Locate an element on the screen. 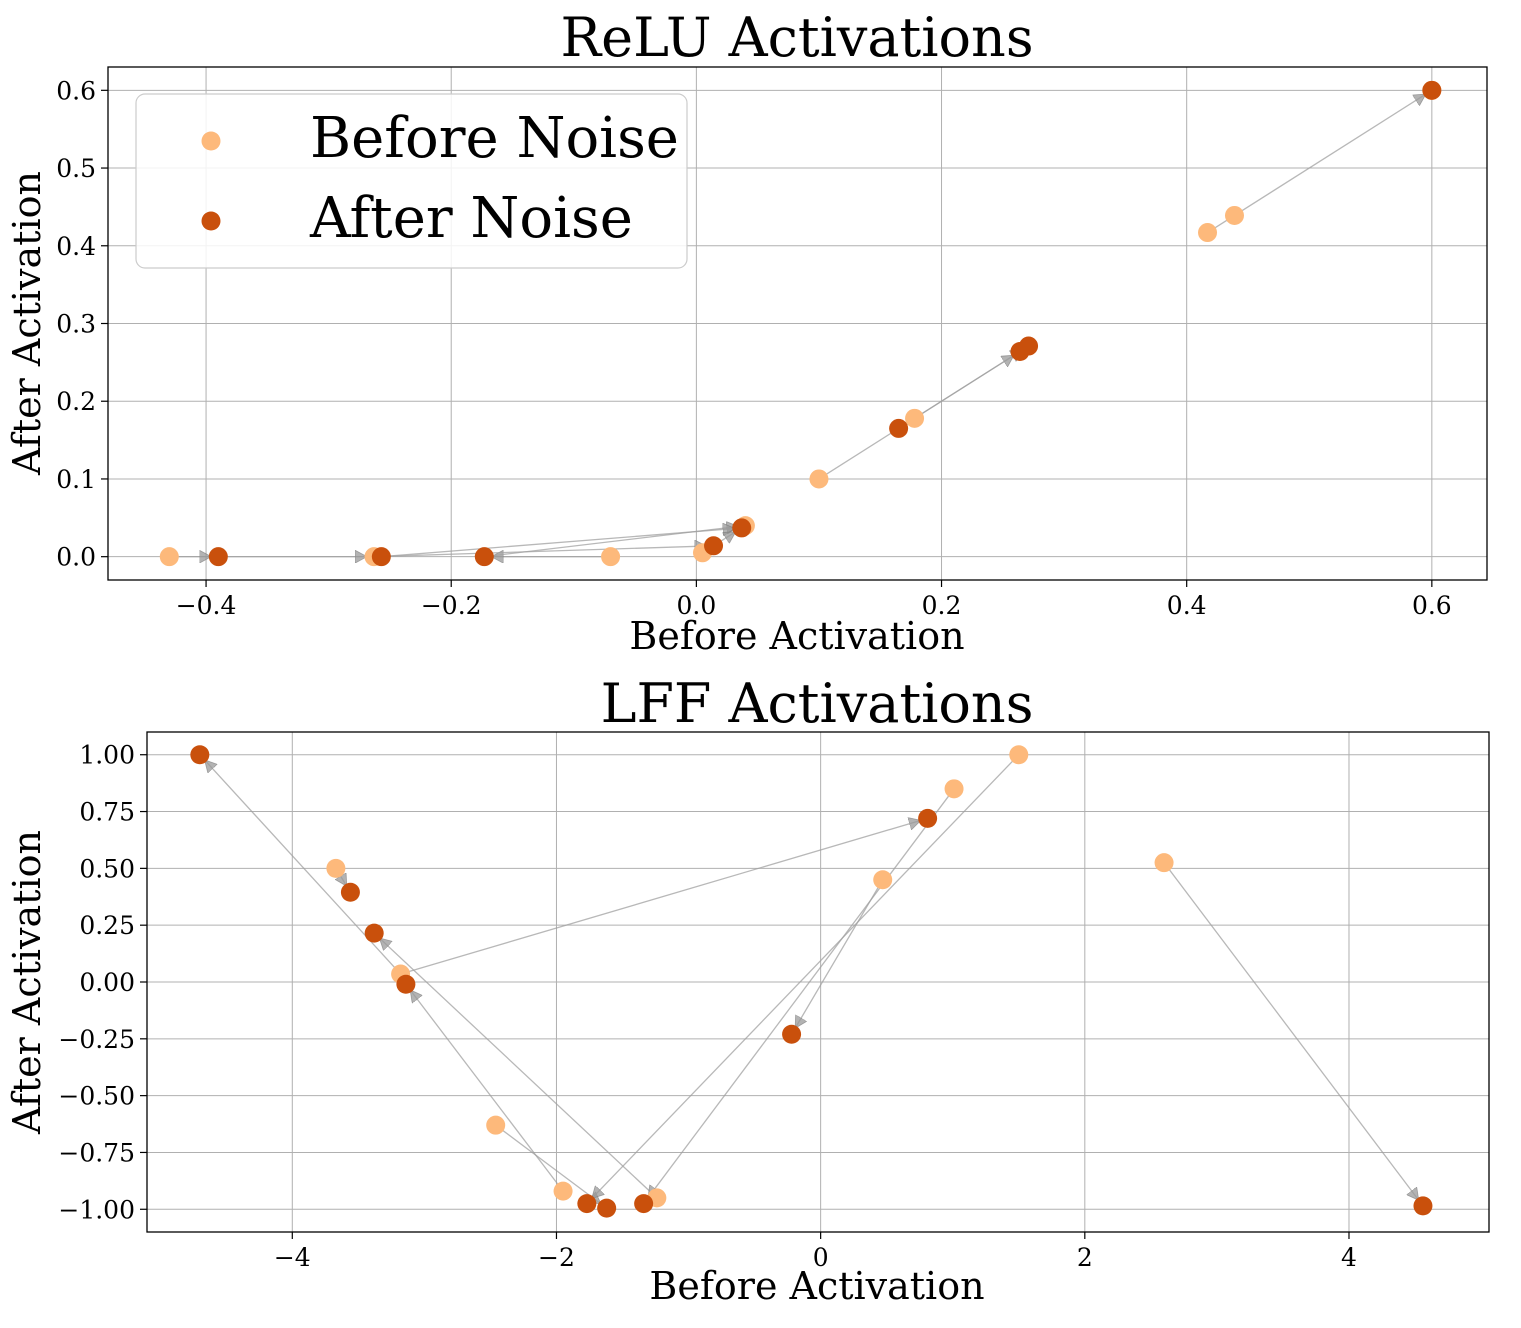  lff-y-tick-label: −0.75 is located at coordinates (96, 1152).